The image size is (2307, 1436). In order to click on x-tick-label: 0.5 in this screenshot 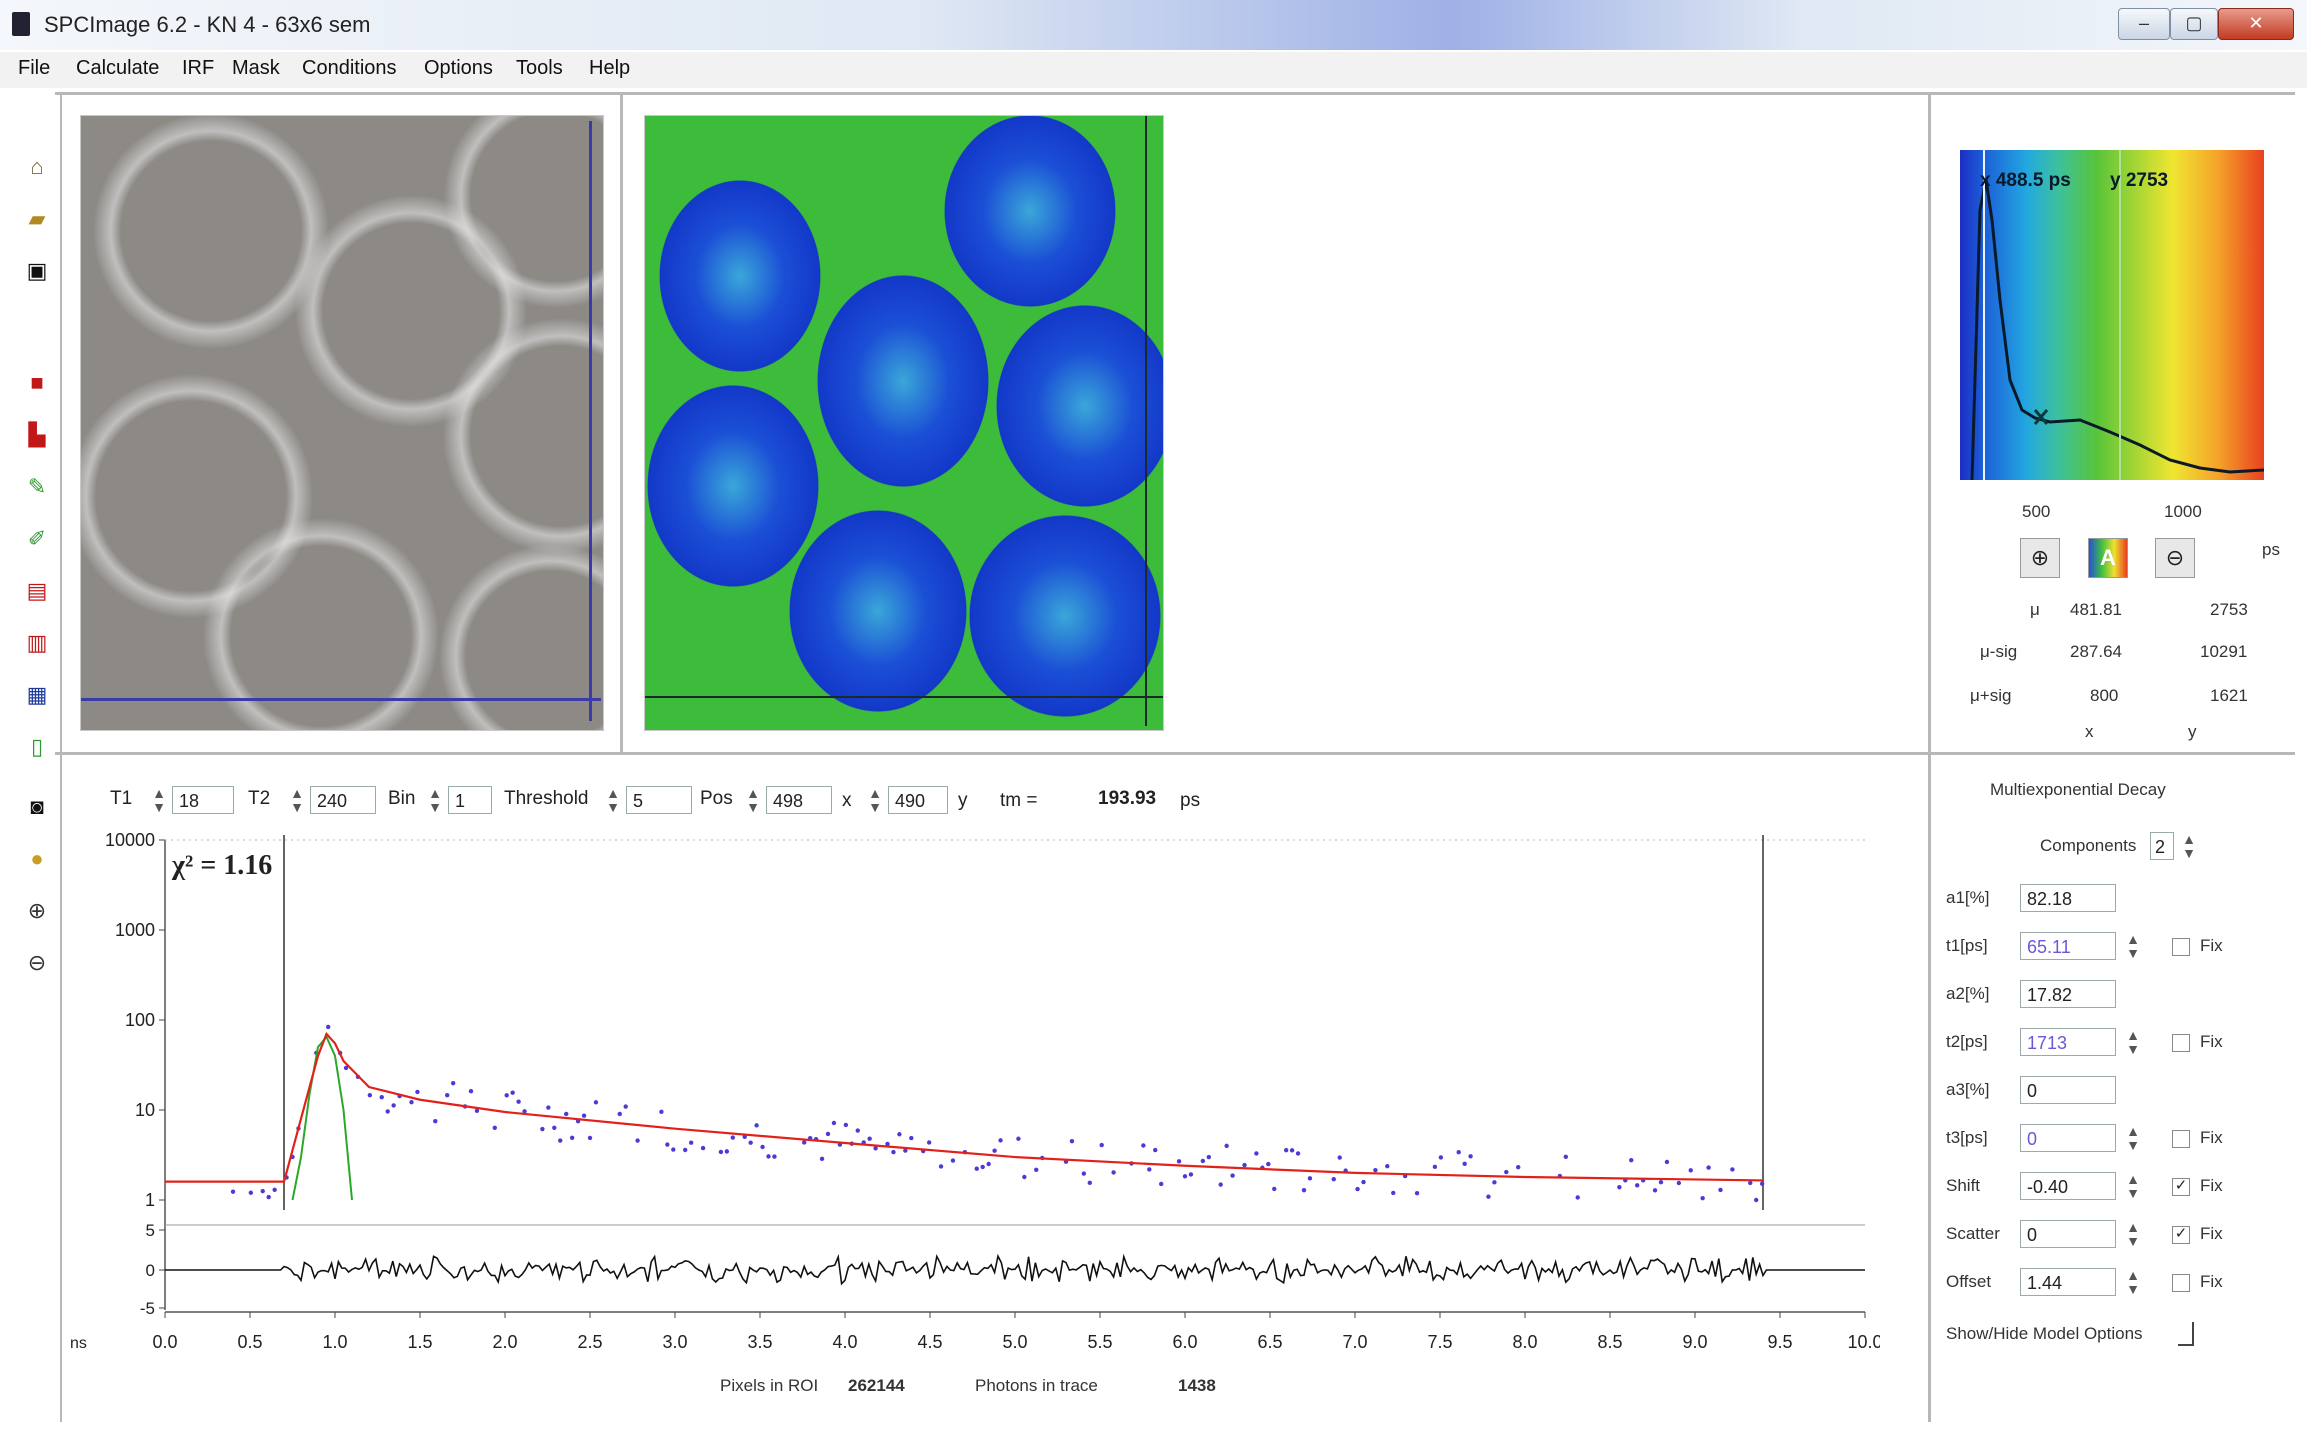, I will do `click(249, 1341)`.